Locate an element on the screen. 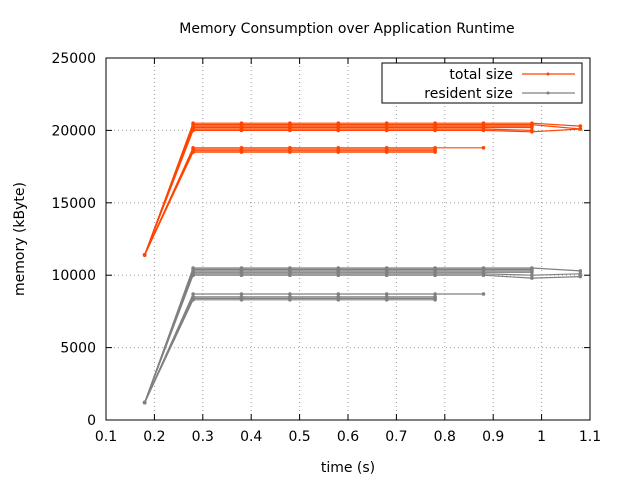 This screenshot has height=480, width=640. x-tick-label: 0.6 is located at coordinates (348, 437).